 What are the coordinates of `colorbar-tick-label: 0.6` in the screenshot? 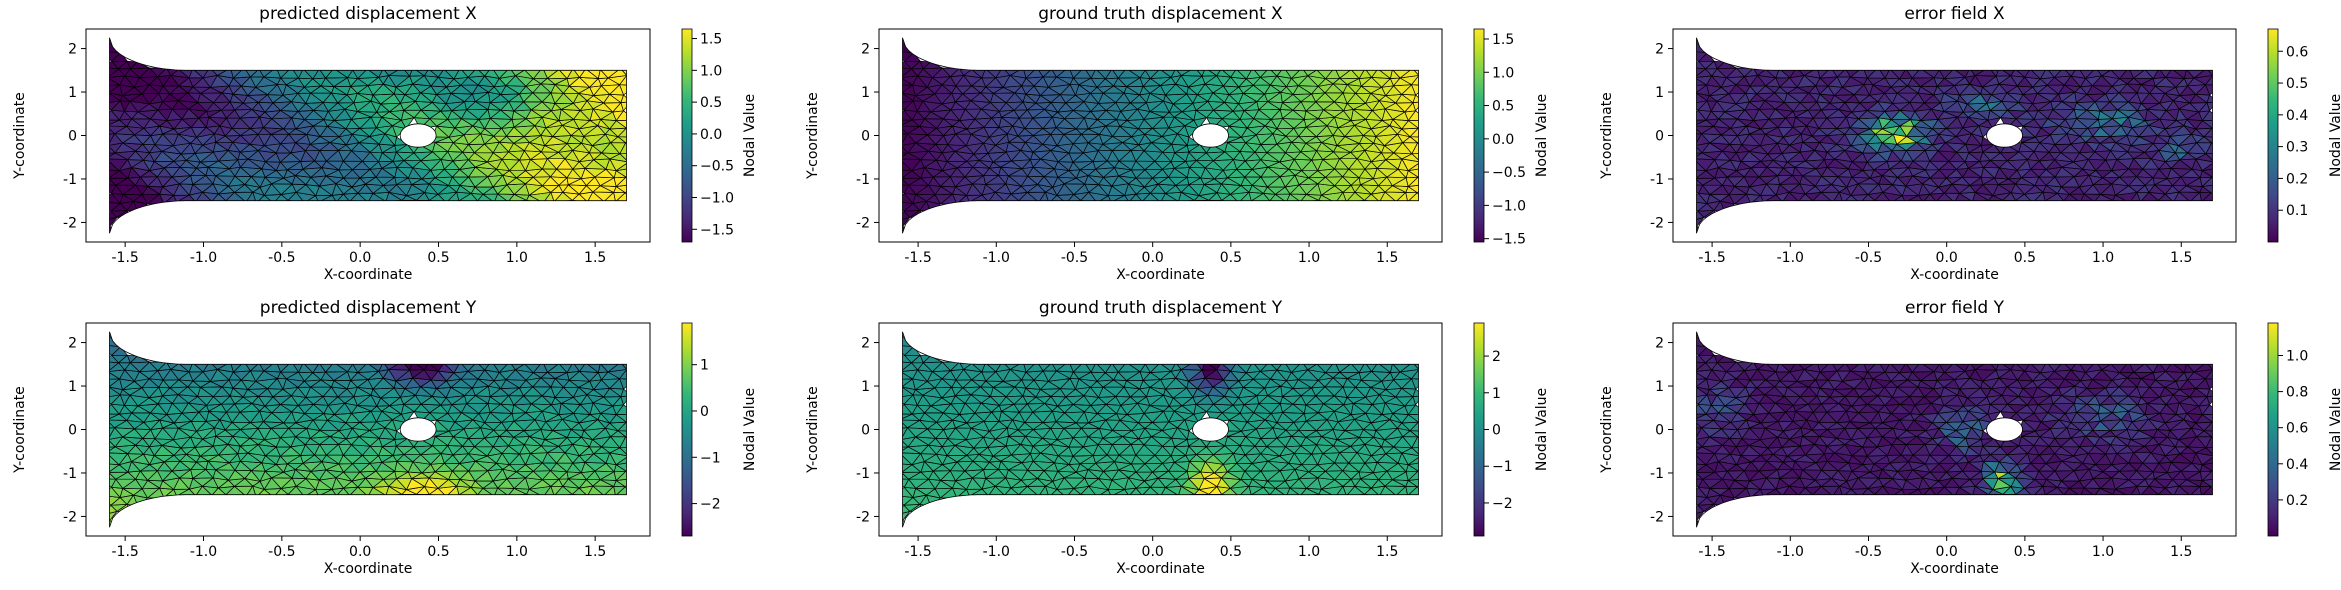 It's located at (2297, 52).